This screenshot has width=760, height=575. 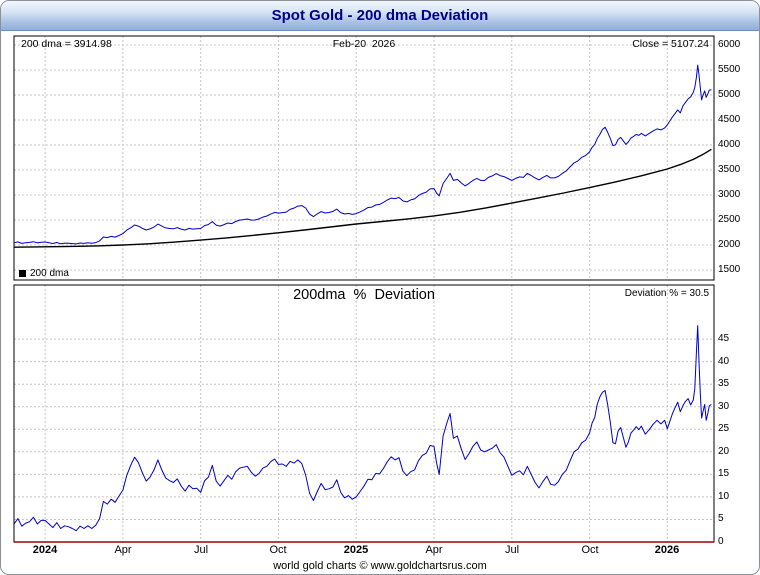 What do you see at coordinates (724, 473) in the screenshot?
I see `y-axis-tick-label: 15` at bounding box center [724, 473].